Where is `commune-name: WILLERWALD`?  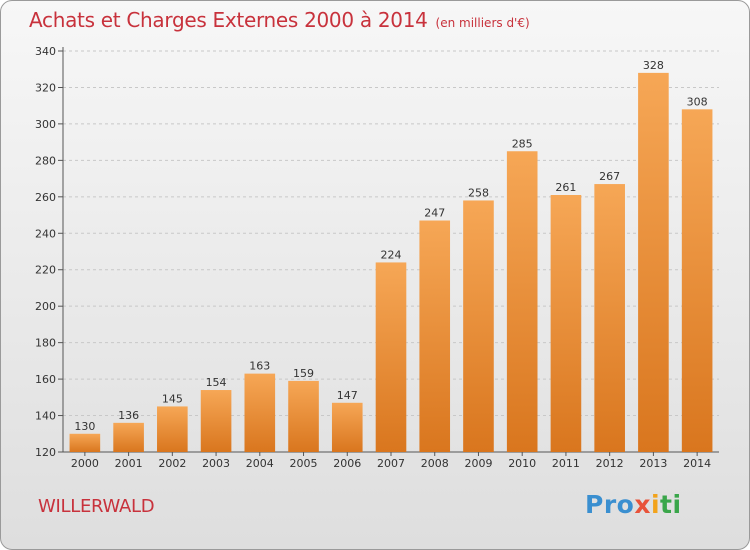
commune-name: WILLERWALD is located at coordinates (96, 506).